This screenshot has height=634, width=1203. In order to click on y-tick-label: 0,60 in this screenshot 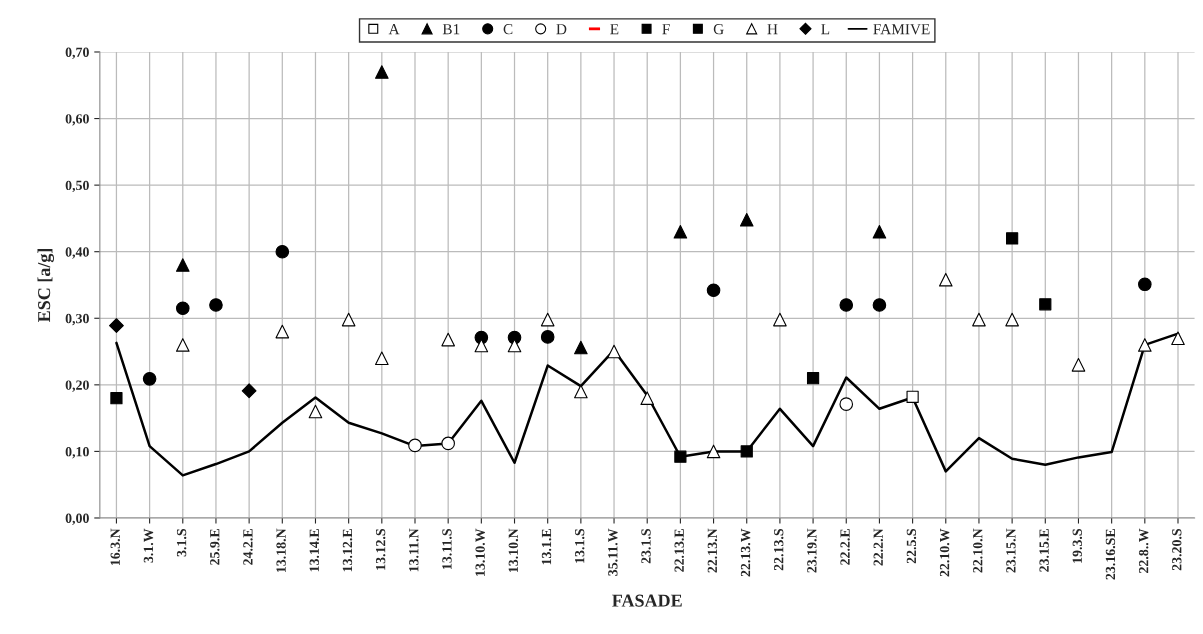, I will do `click(77, 120)`.